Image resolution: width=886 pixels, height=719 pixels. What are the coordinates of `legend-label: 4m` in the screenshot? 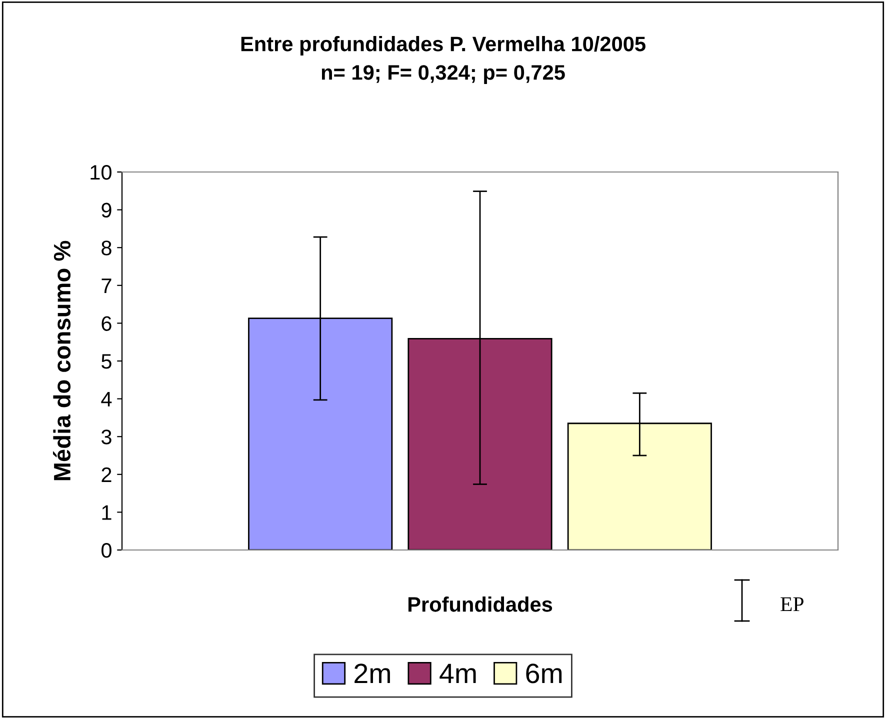 It's located at (458, 674).